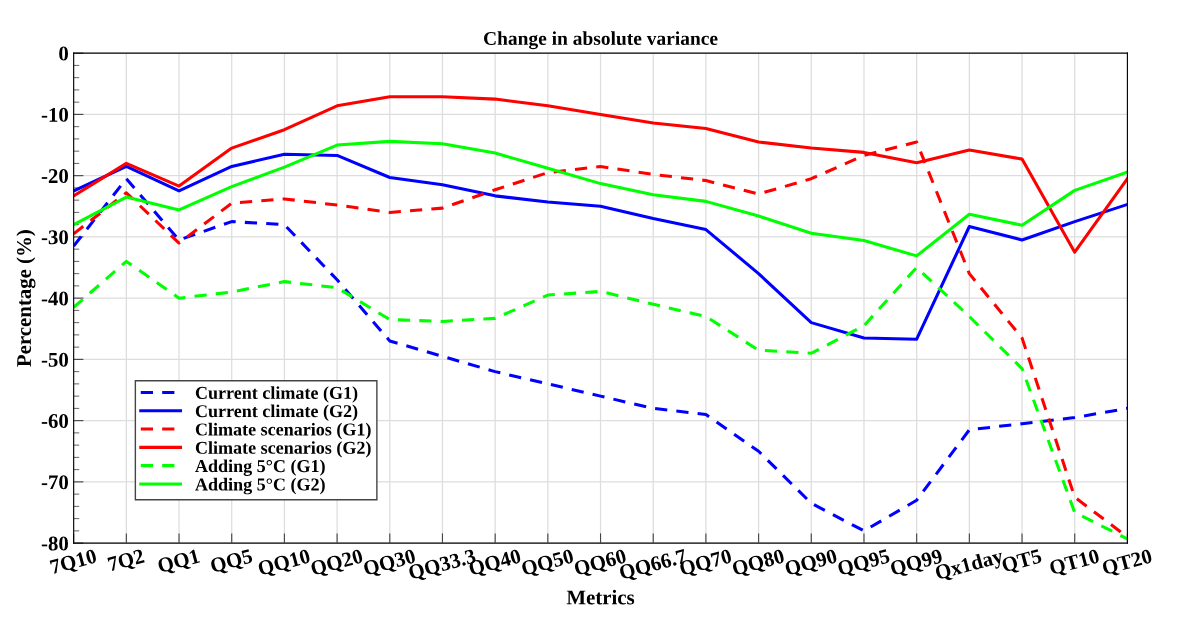 Image resolution: width=1188 pixels, height=633 pixels. What do you see at coordinates (54, 176) in the screenshot?
I see `y-tick-label: -20` at bounding box center [54, 176].